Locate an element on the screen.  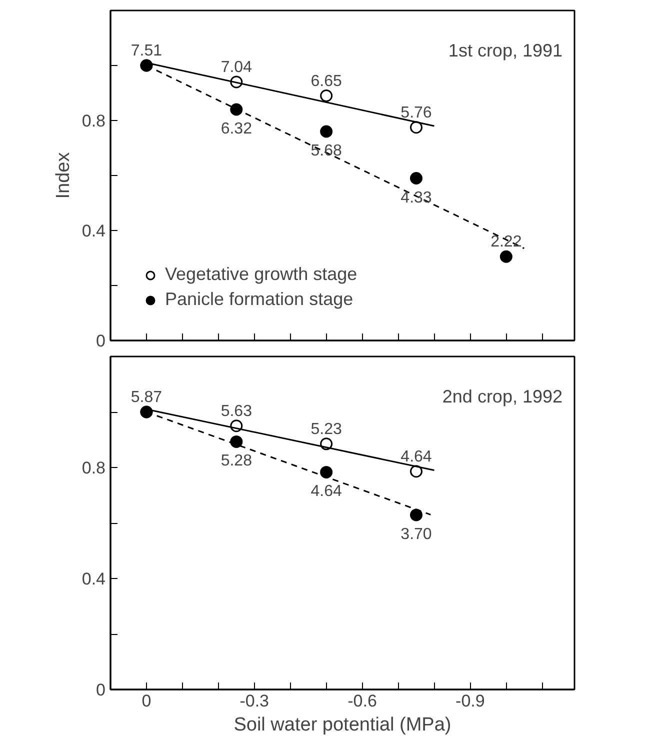
annotation: 5.23 is located at coordinates (326, 429).